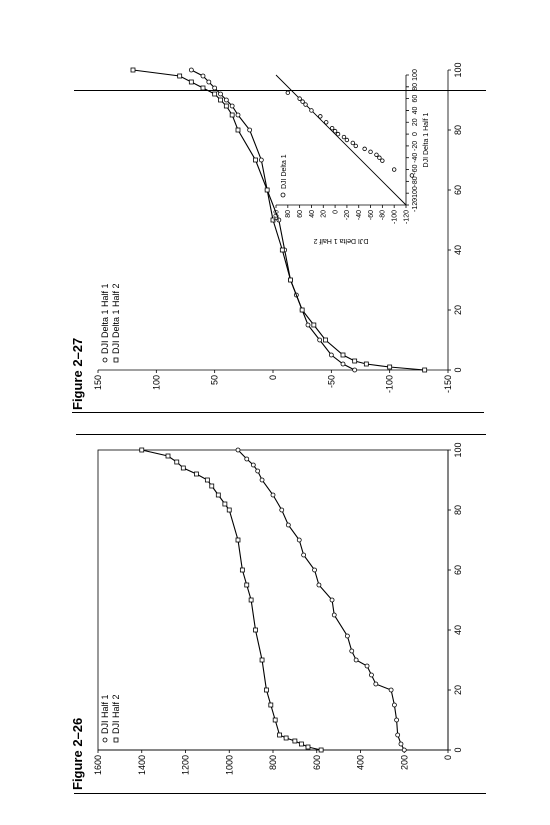 This screenshot has height=825, width=550. Describe the element at coordinates (105, 714) in the screenshot. I see `legend-label: DJI Half 1` at that location.